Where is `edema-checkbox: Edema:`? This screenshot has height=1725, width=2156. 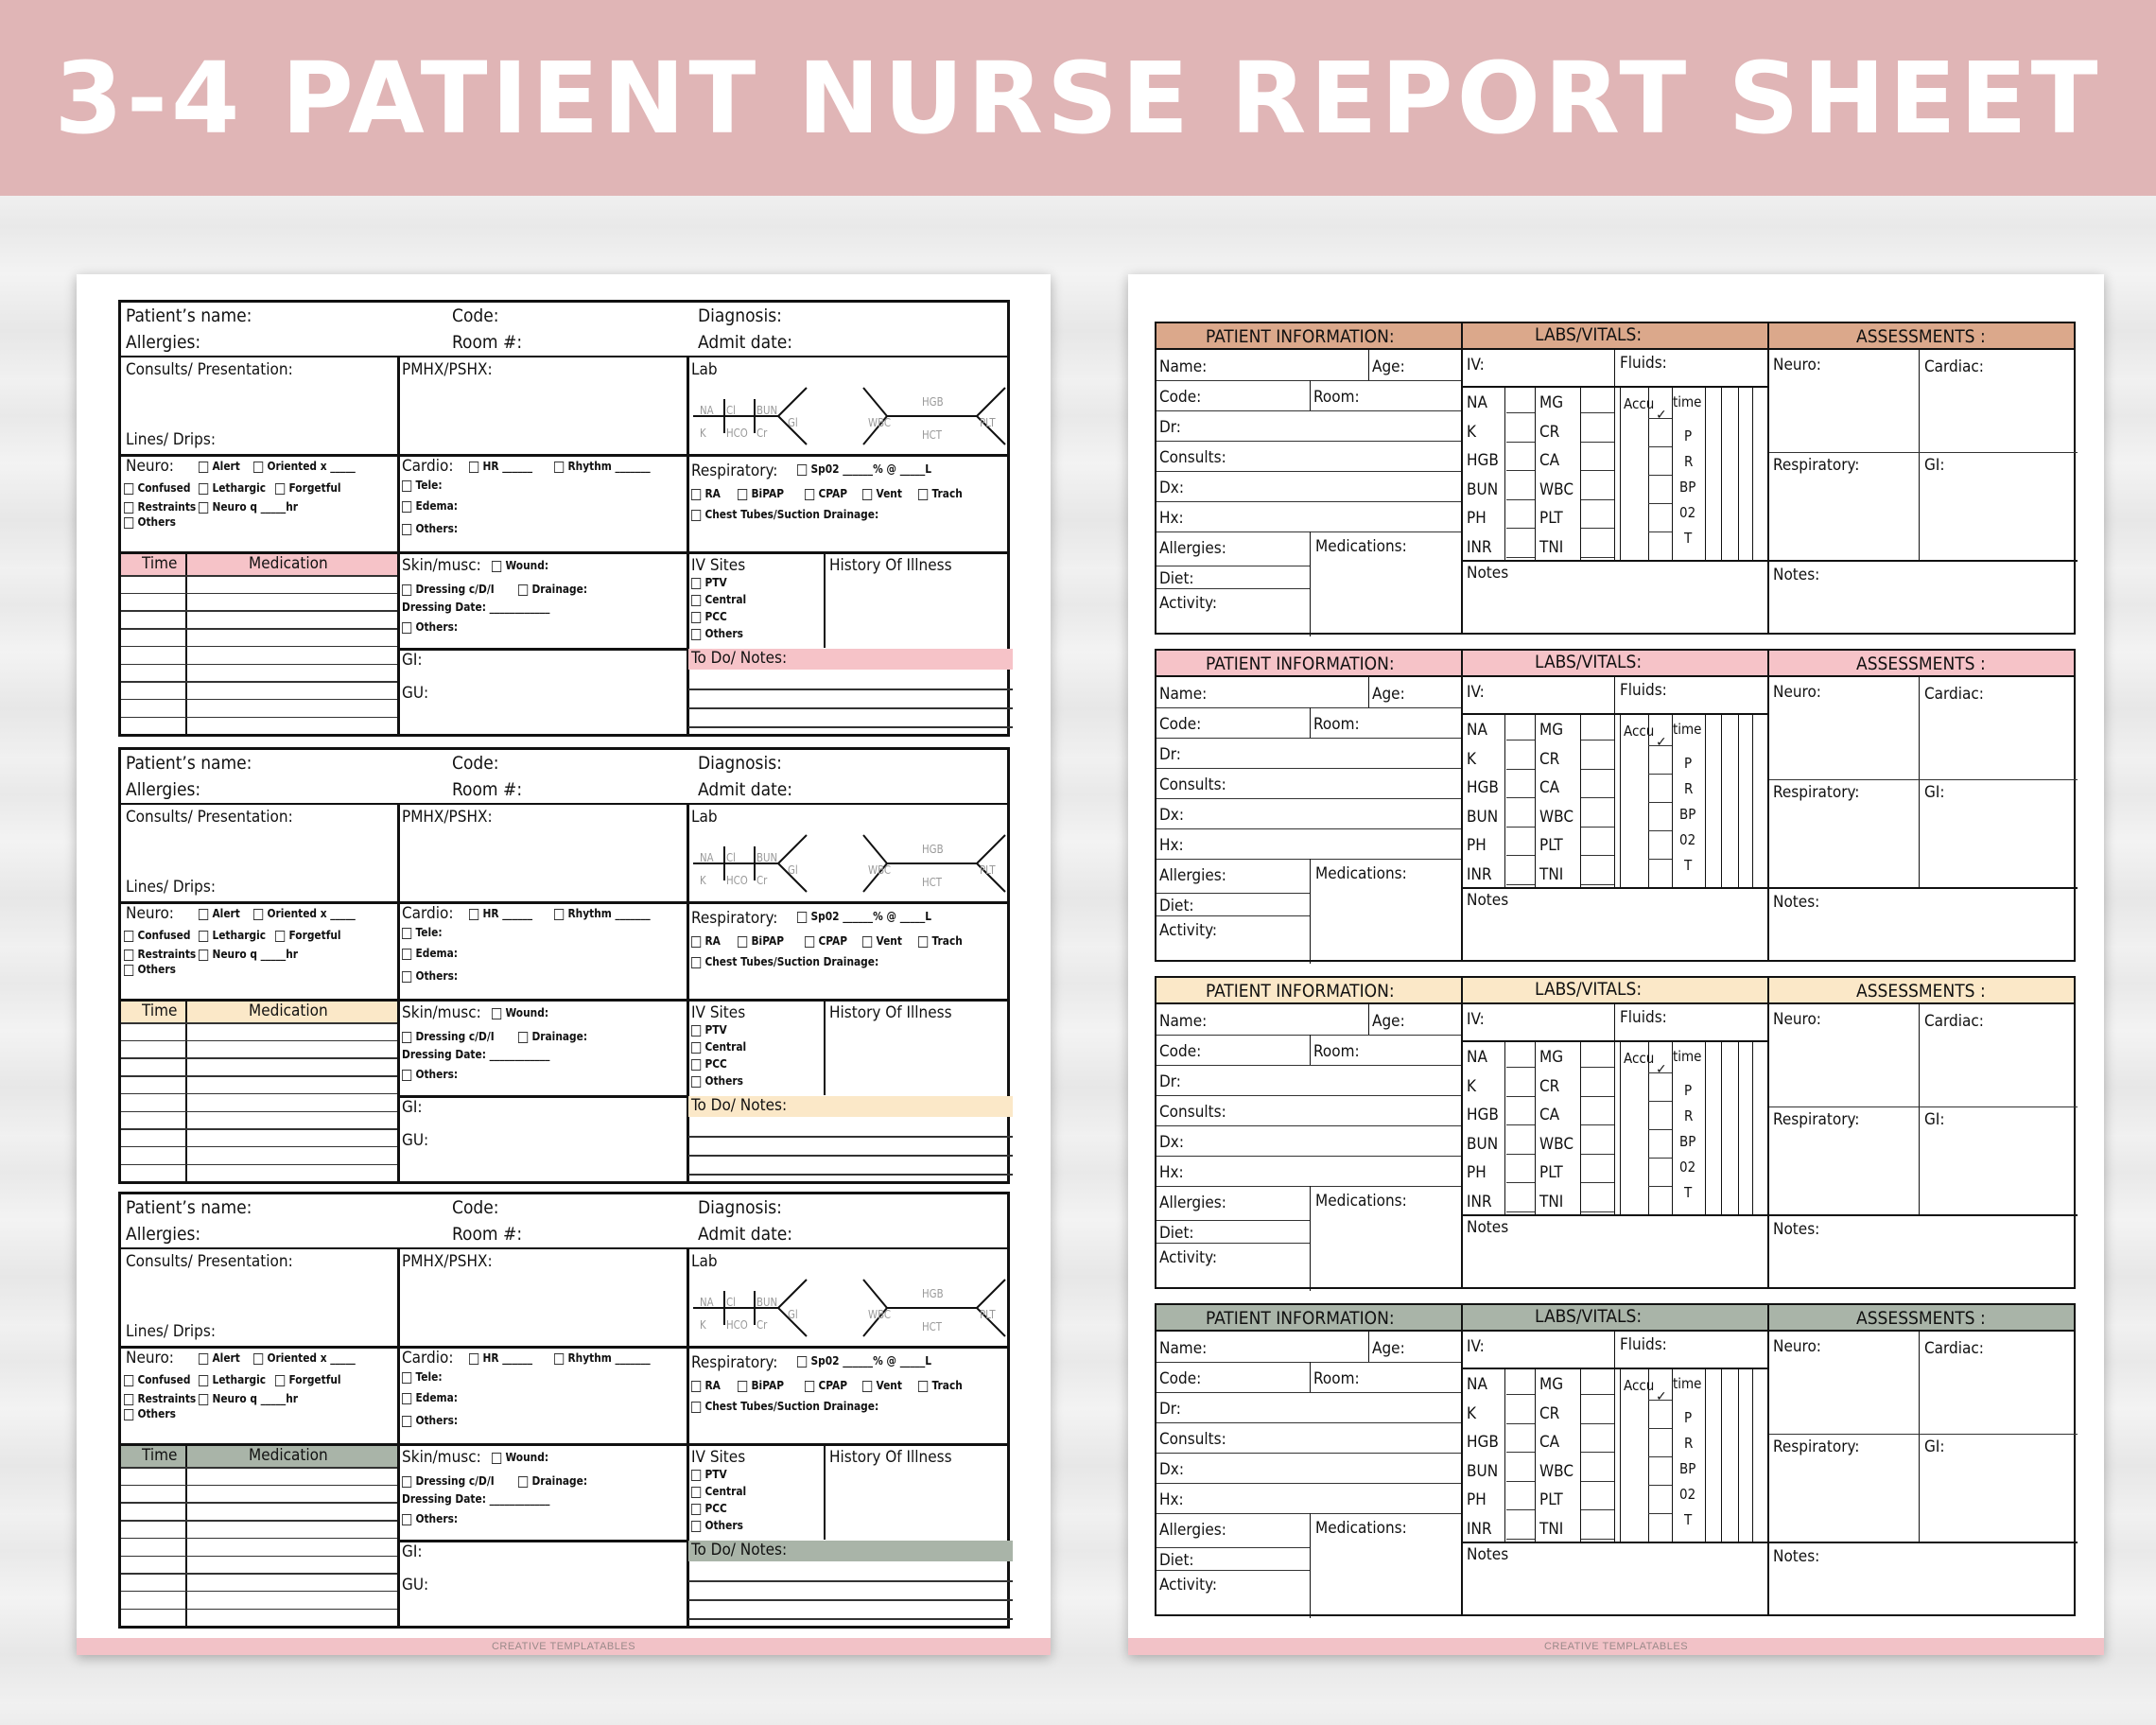 edema-checkbox: Edema: is located at coordinates (430, 506).